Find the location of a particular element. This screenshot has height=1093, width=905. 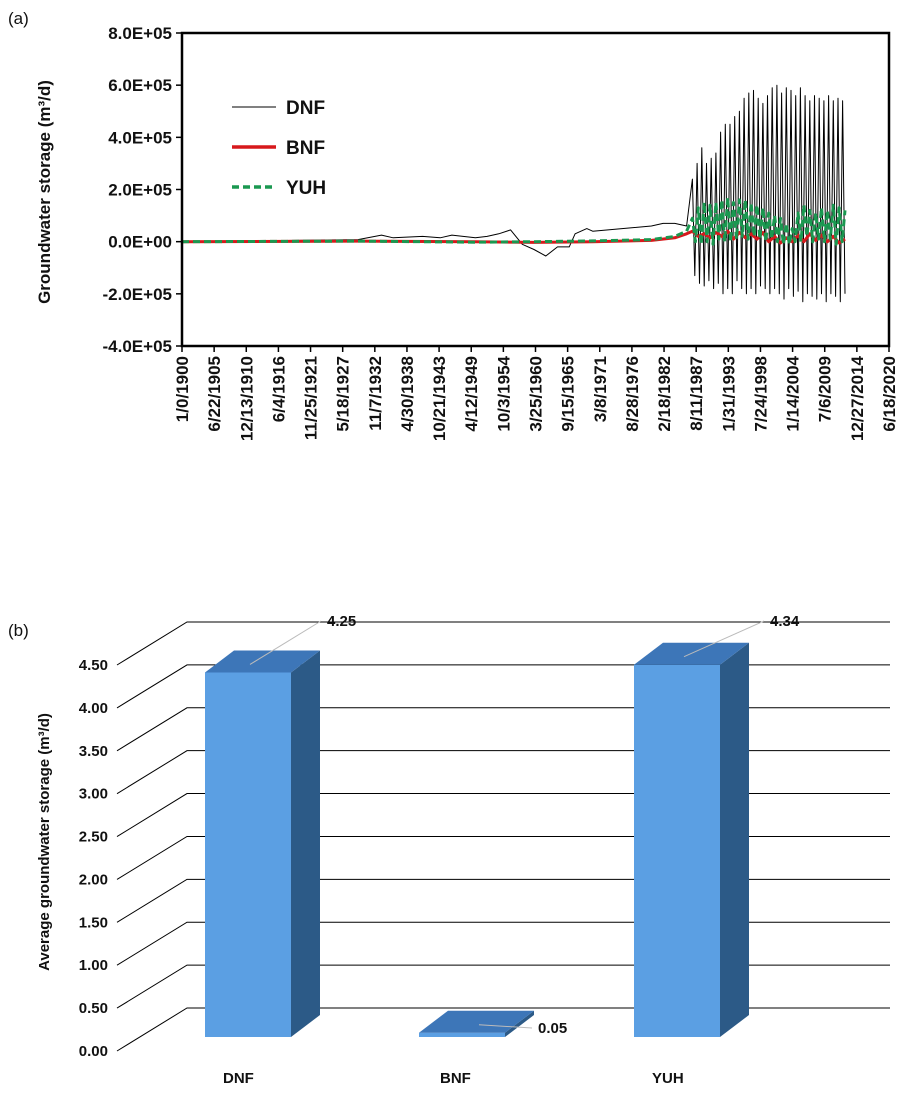

x-tick-label: 1/31/1993 is located at coordinates (728, 394).